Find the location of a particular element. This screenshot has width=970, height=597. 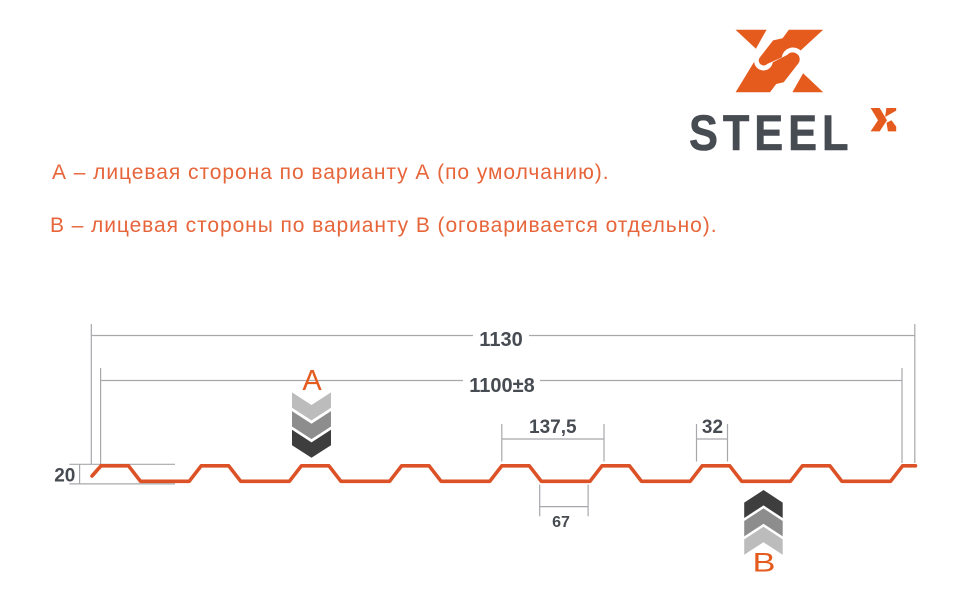

svg-text: 67 is located at coordinates (561, 522).